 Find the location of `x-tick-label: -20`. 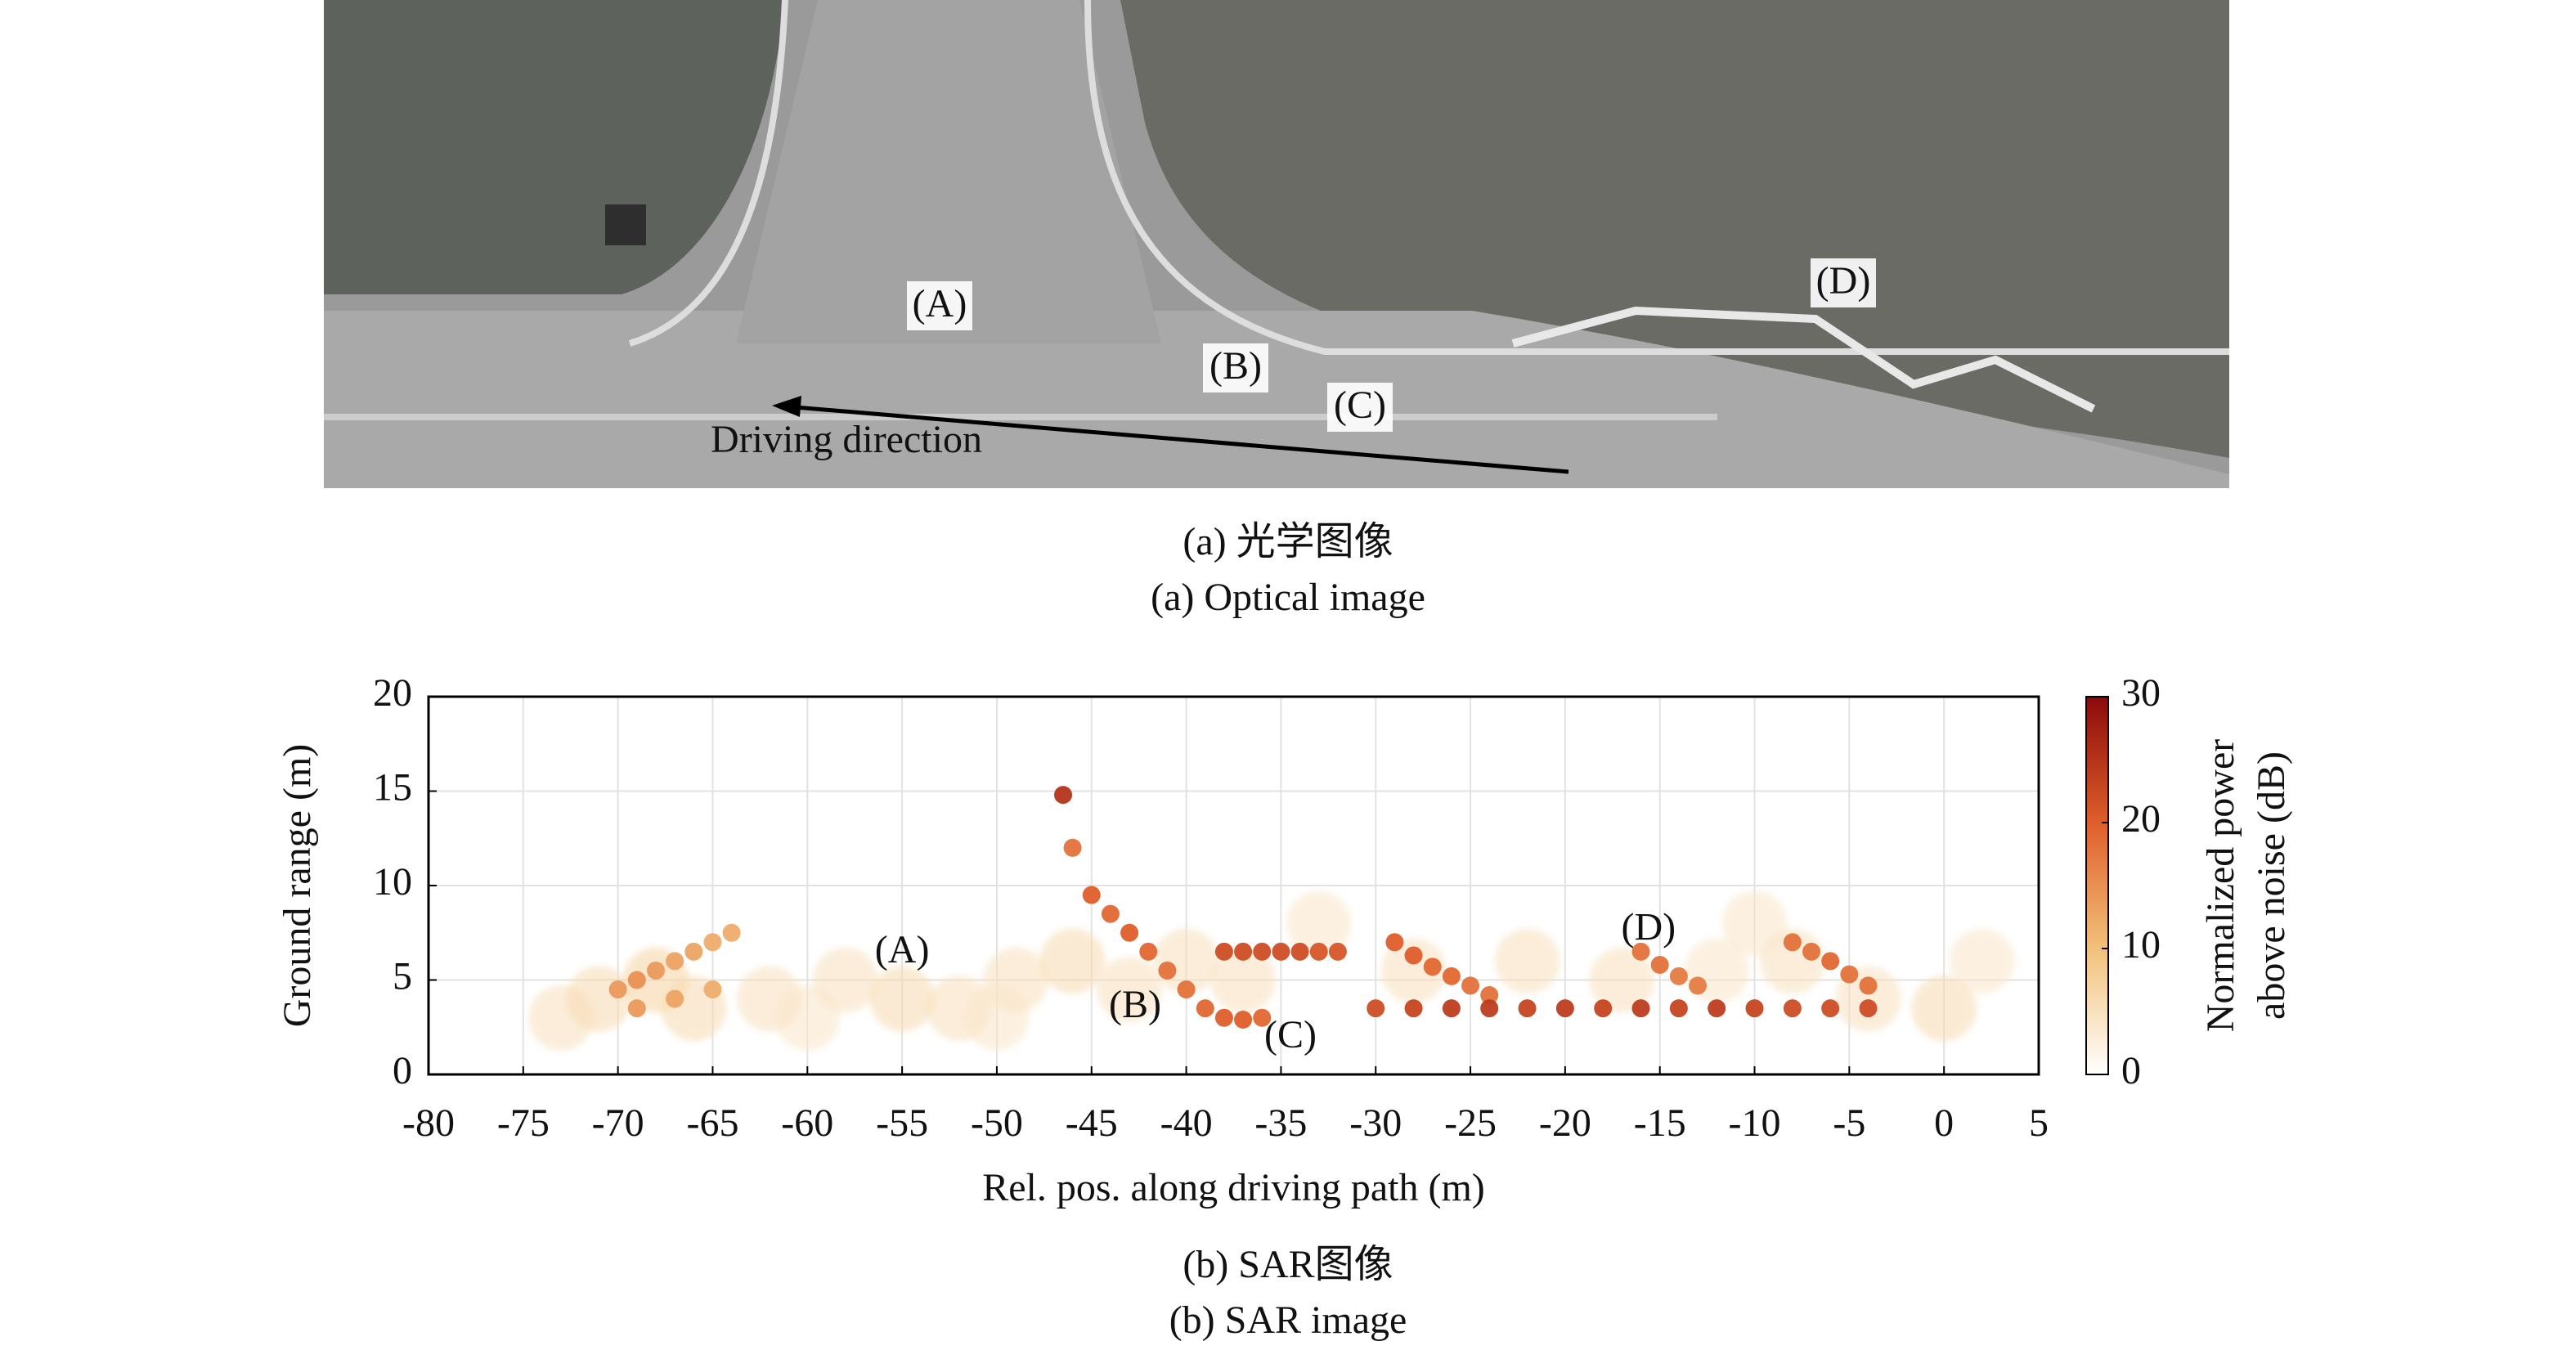

x-tick-label: -20 is located at coordinates (1565, 1123).